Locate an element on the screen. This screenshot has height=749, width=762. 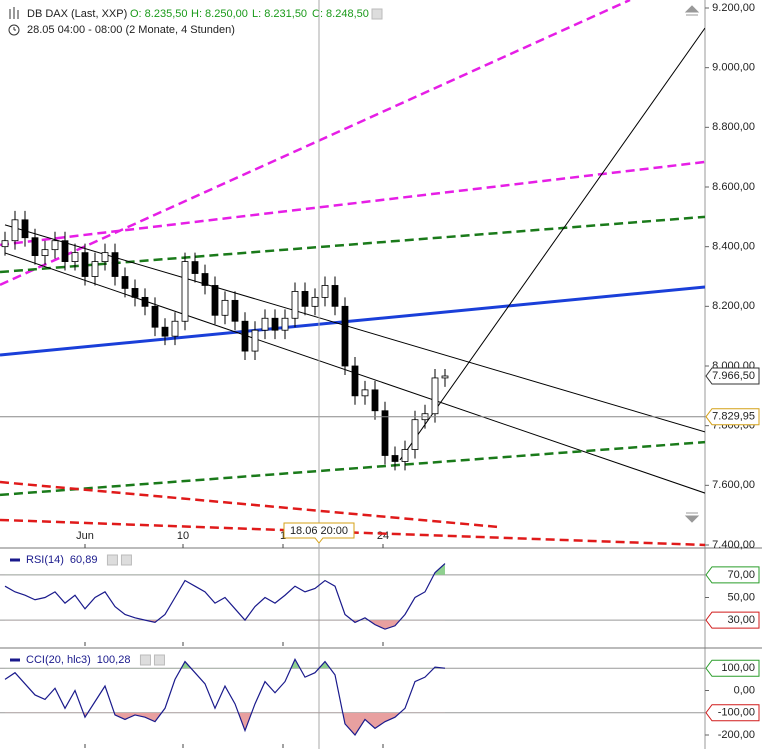
x-tick-label: 10 is located at coordinates (183, 536).